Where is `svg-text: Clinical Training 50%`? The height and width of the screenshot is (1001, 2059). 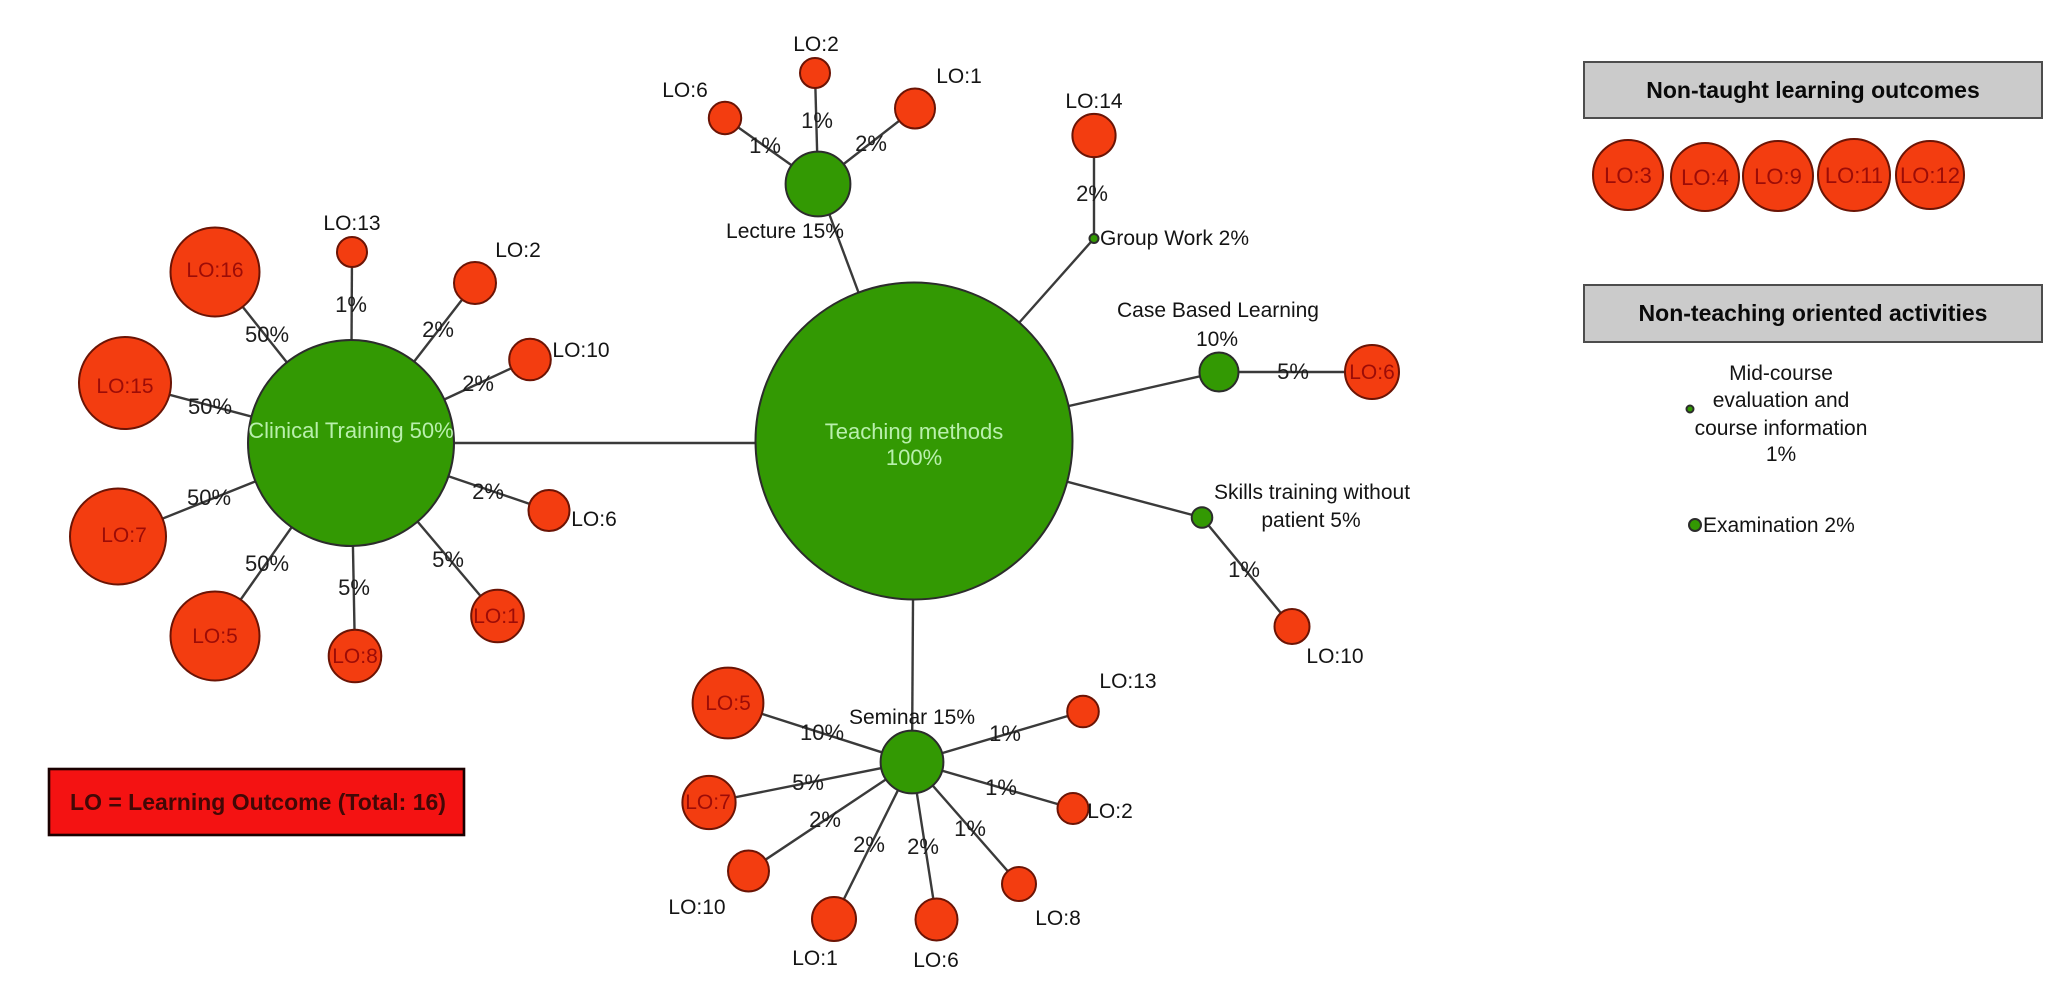
svg-text: Clinical Training 50% is located at coordinates (350, 430).